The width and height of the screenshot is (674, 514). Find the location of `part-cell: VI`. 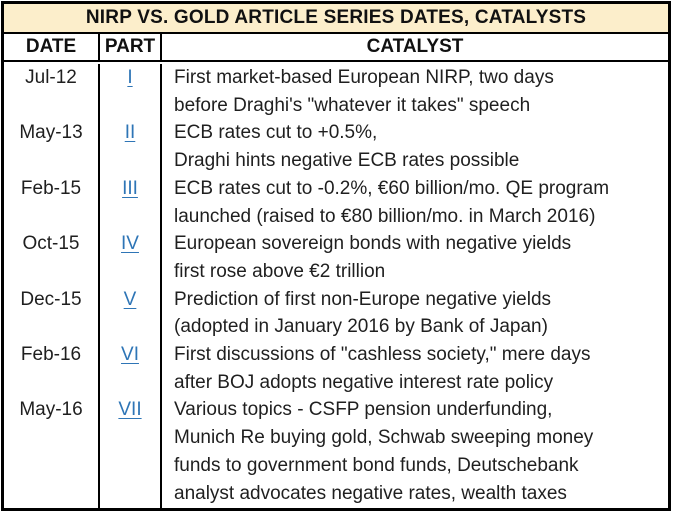

part-cell: VI is located at coordinates (131, 369).